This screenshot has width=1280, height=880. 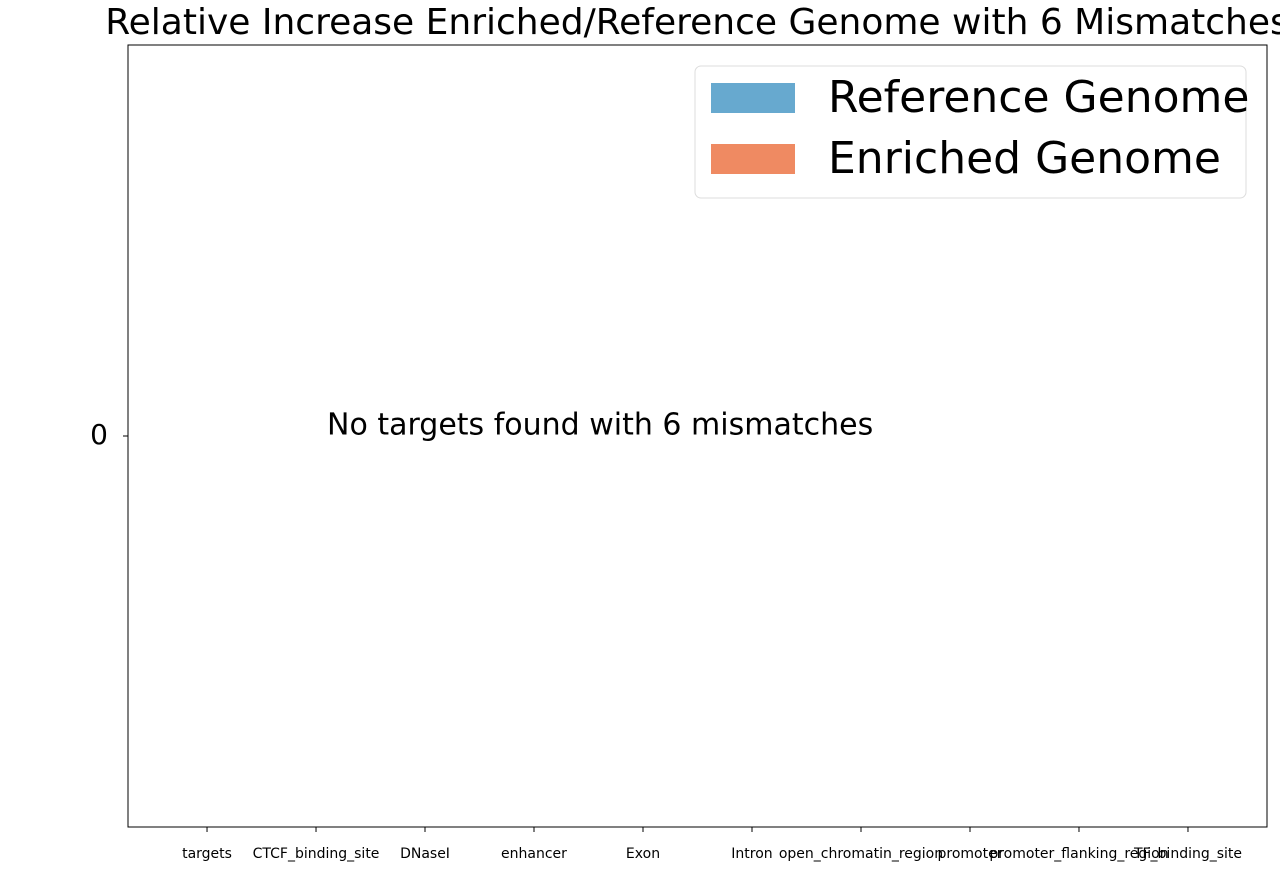 I want to click on x-tick-label: CTCF_binding_site, so click(x=316, y=854).